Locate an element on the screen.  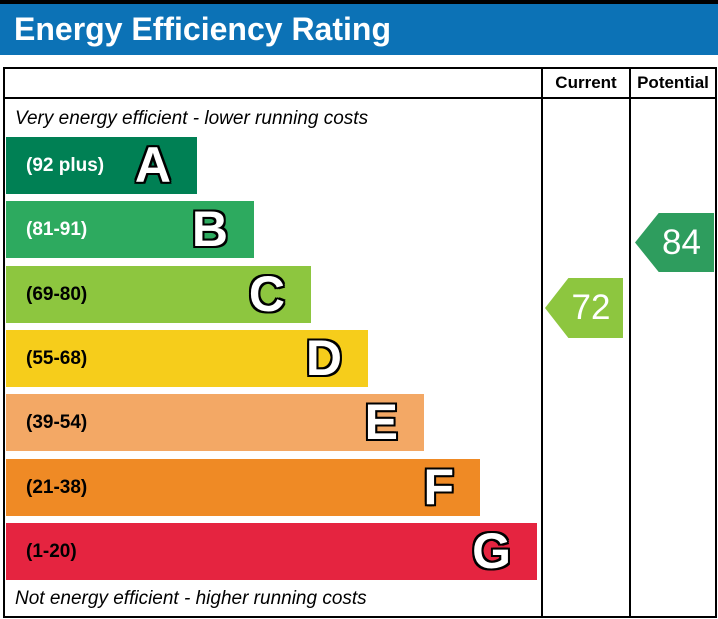
band-b-letter: B is located at coordinates (209, 229).